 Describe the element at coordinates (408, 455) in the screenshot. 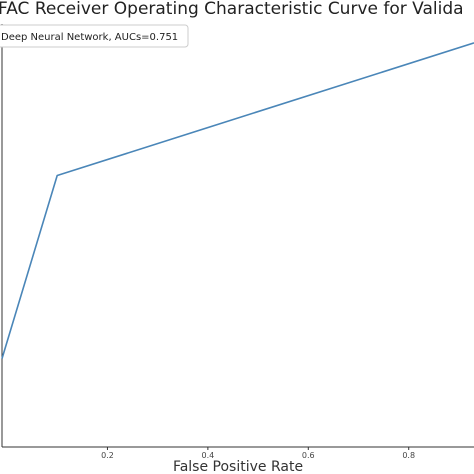

I see `x-tick-label: 0.8` at that location.